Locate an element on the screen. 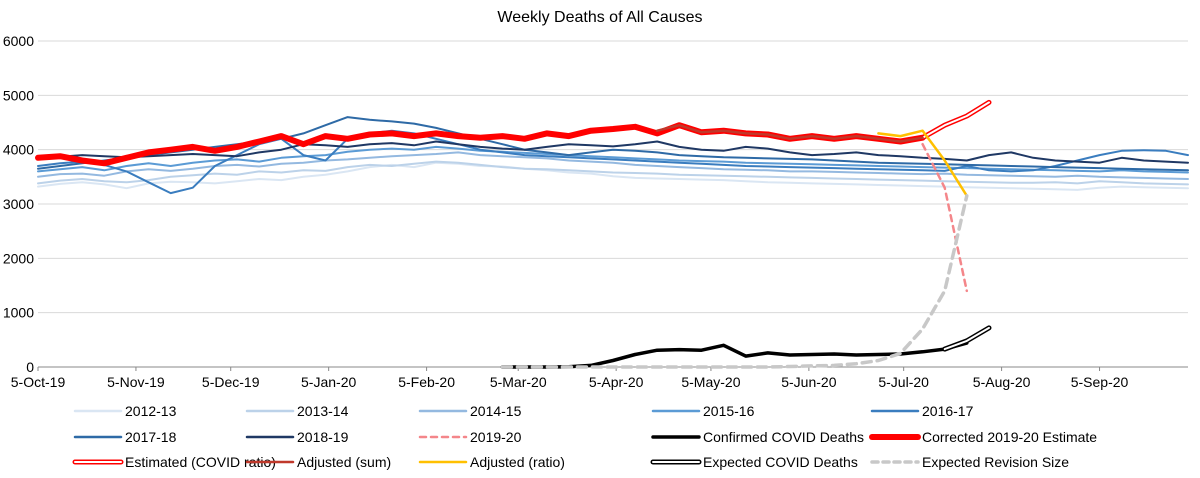 This screenshot has height=478, width=1200. y-tick-label: 4000 is located at coordinates (18, 150).